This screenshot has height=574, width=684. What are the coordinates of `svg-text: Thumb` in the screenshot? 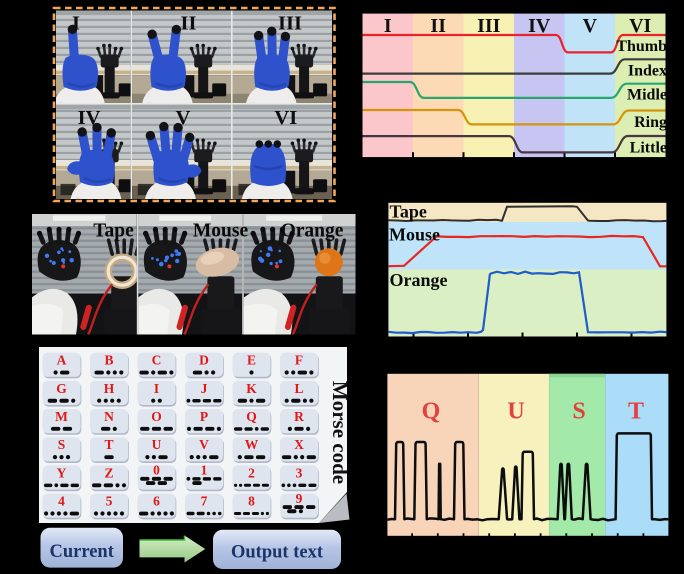 It's located at (641, 46).